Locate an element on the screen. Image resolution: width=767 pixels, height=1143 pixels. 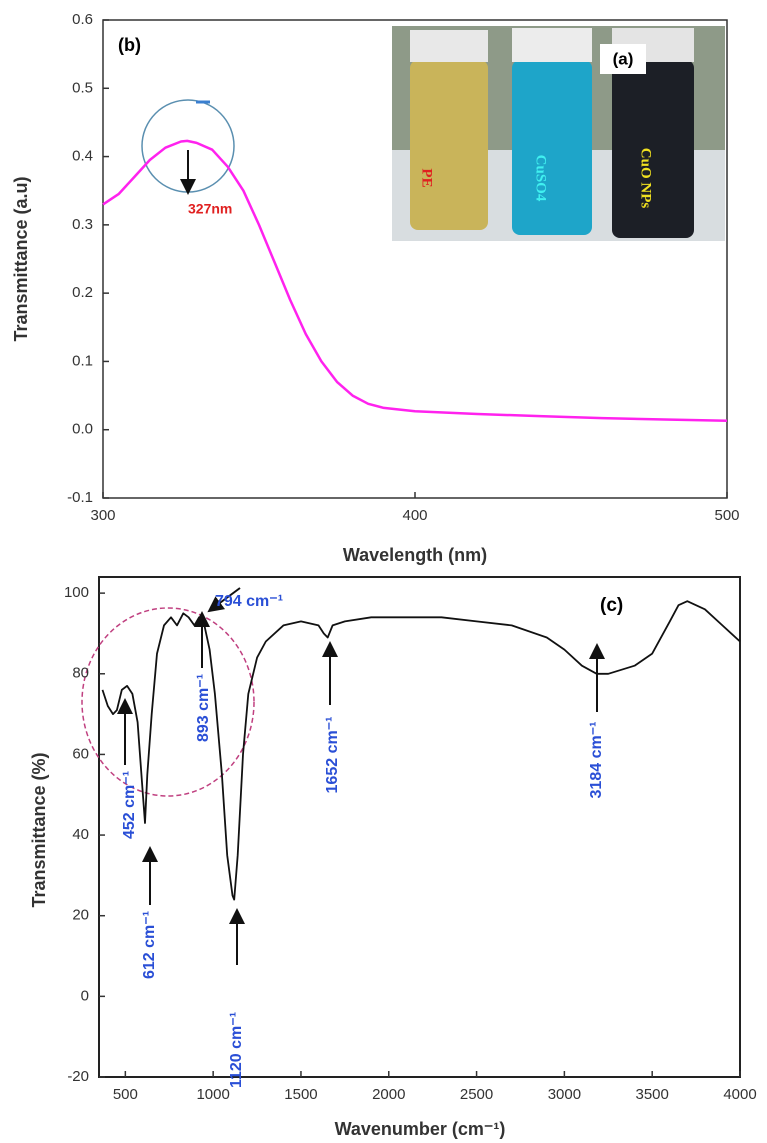
x-tick-label: 1500 is located at coordinates (300, 1094).